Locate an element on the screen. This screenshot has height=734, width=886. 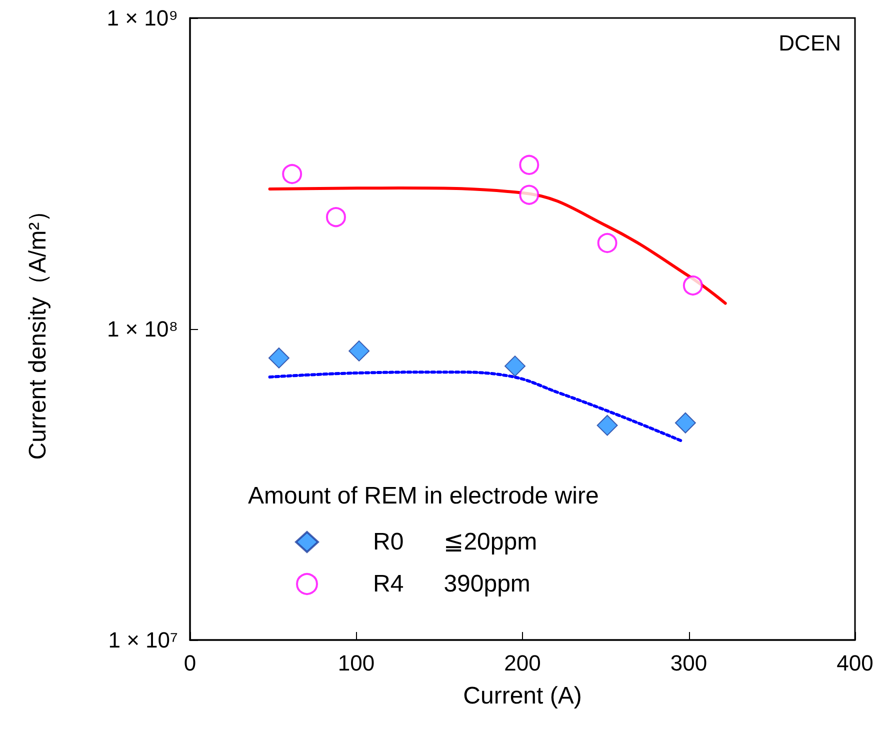
y-tick-label: 1 × 10⁷ is located at coordinates (143, 640).